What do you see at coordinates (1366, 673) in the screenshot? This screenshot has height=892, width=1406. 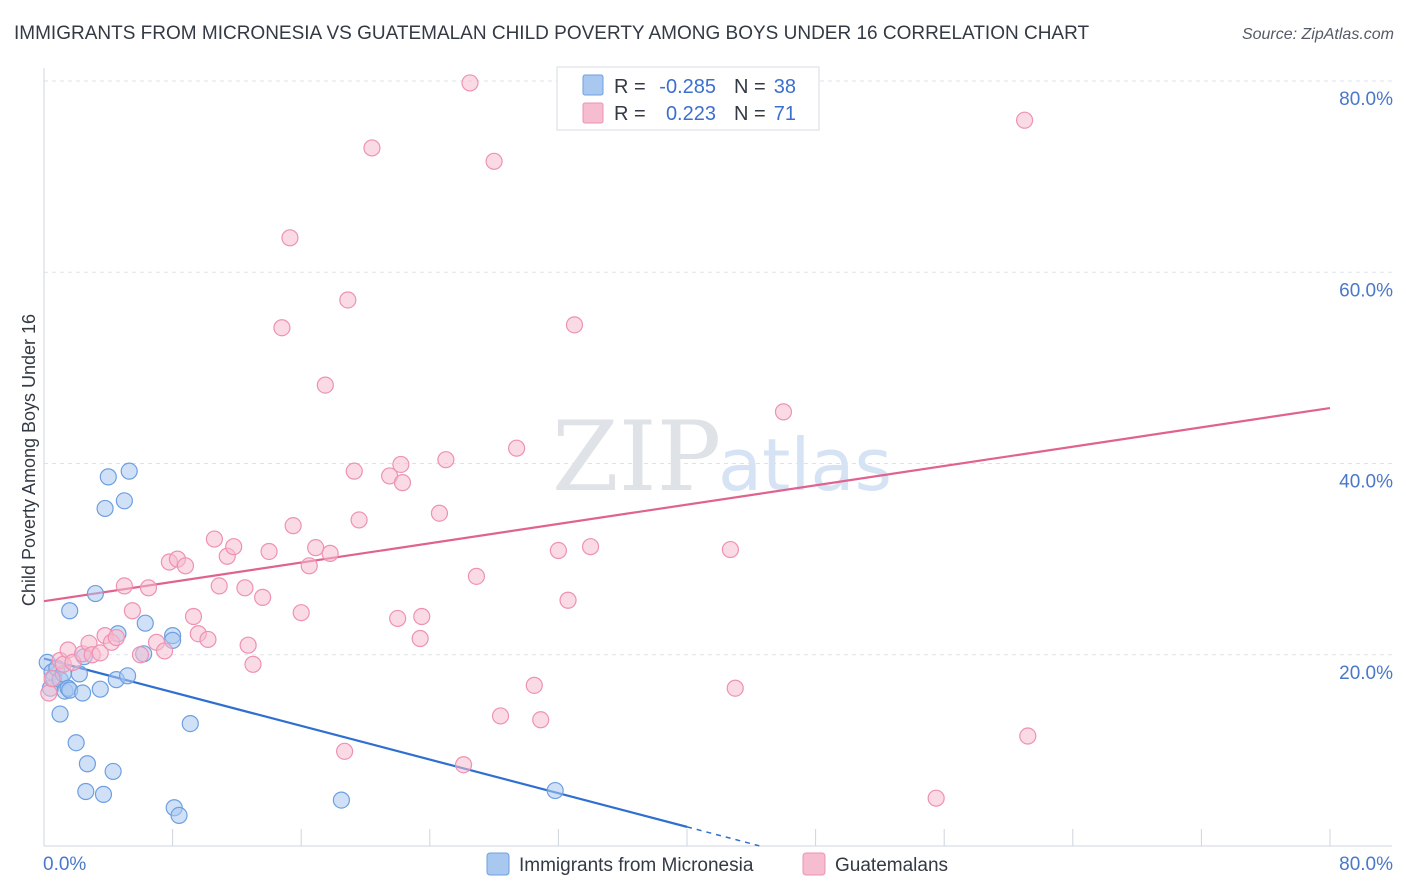 I see `y-tick-label: 20.0%` at bounding box center [1366, 673].